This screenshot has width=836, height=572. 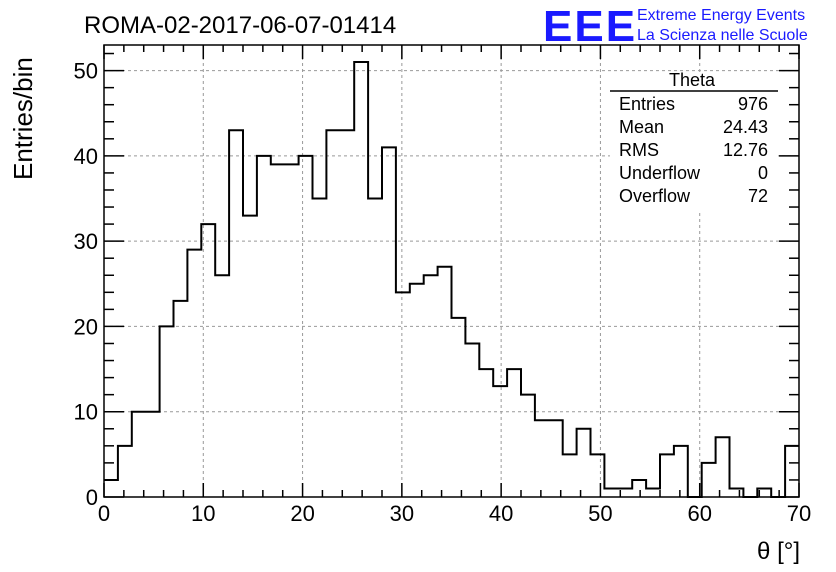 What do you see at coordinates (86, 412) in the screenshot?
I see `y-tick-label: 10` at bounding box center [86, 412].